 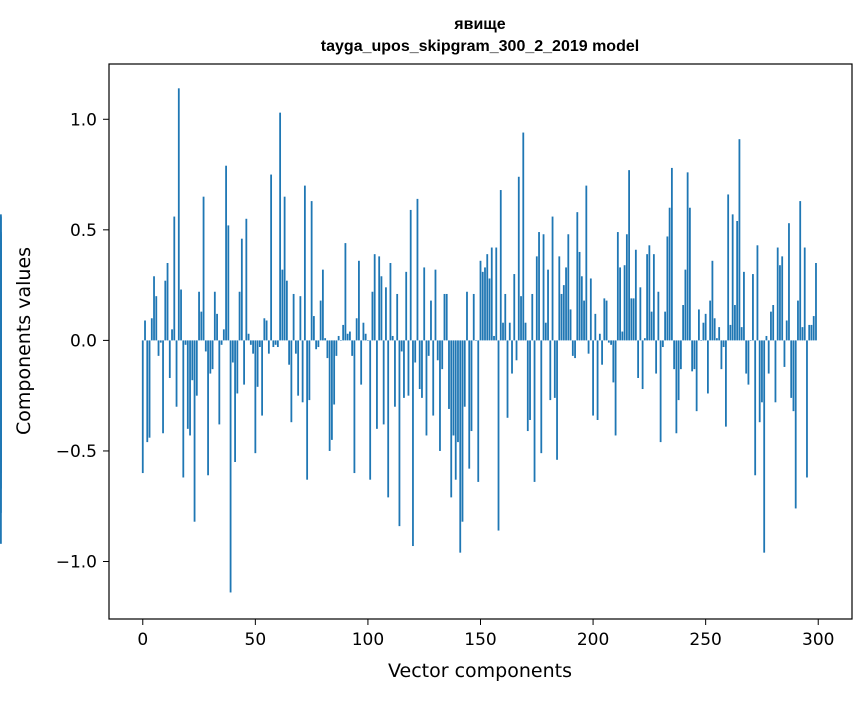 I want to click on x-tick-label: 0, so click(x=142, y=640).